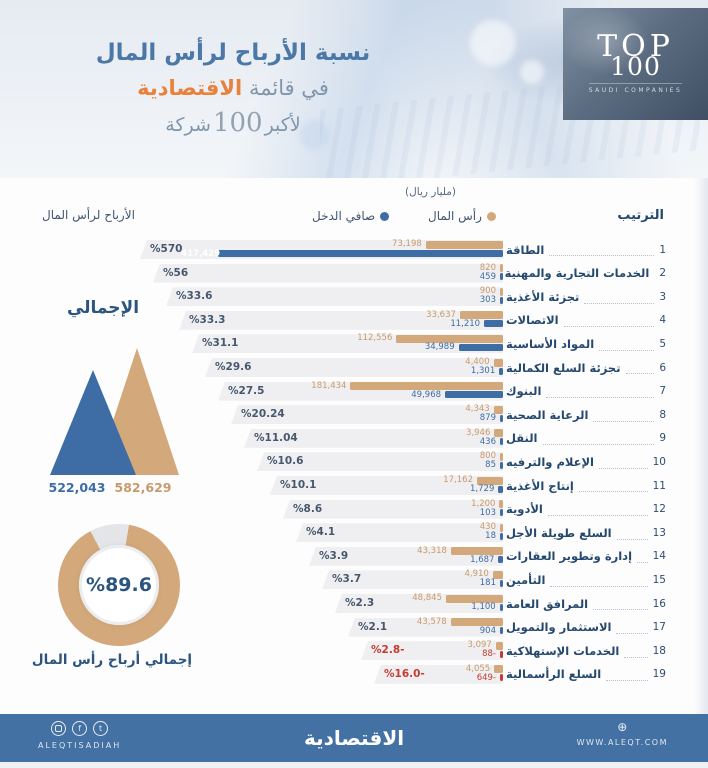 This screenshot has width=708, height=768. Describe the element at coordinates (550, 343) in the screenshot. I see `category-label: المواد الأساسية` at that location.